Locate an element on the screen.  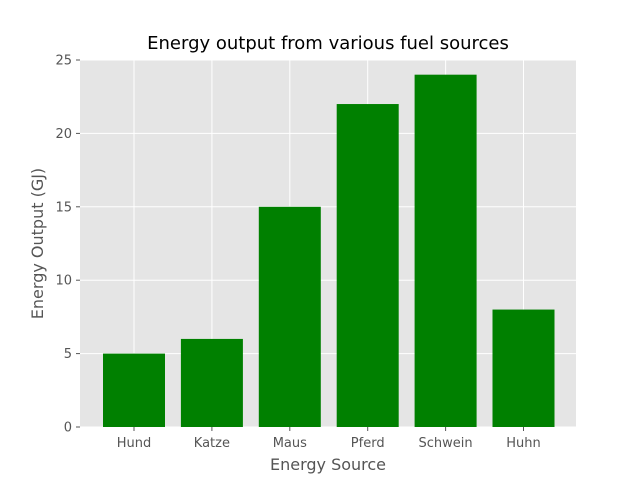
x-tick-label: Huhn is located at coordinates (523, 443).